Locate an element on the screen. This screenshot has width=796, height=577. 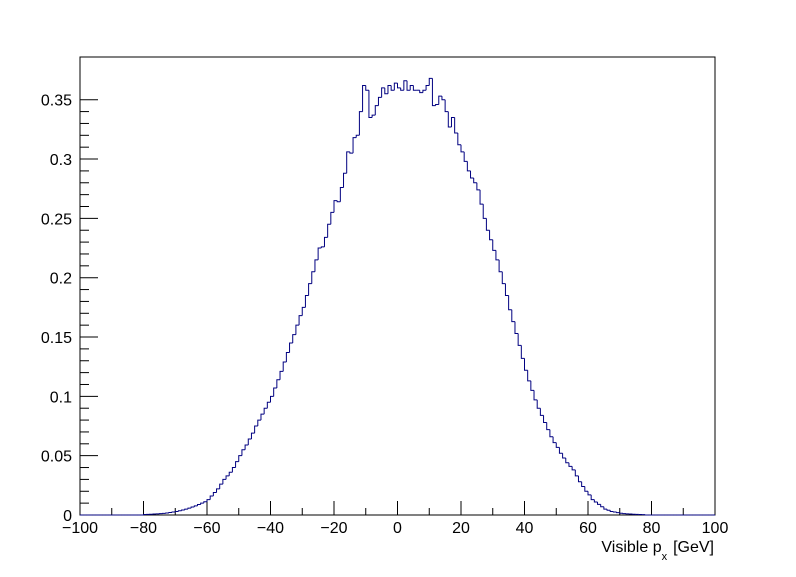
x-tick-label: −100 is located at coordinates (80, 528).